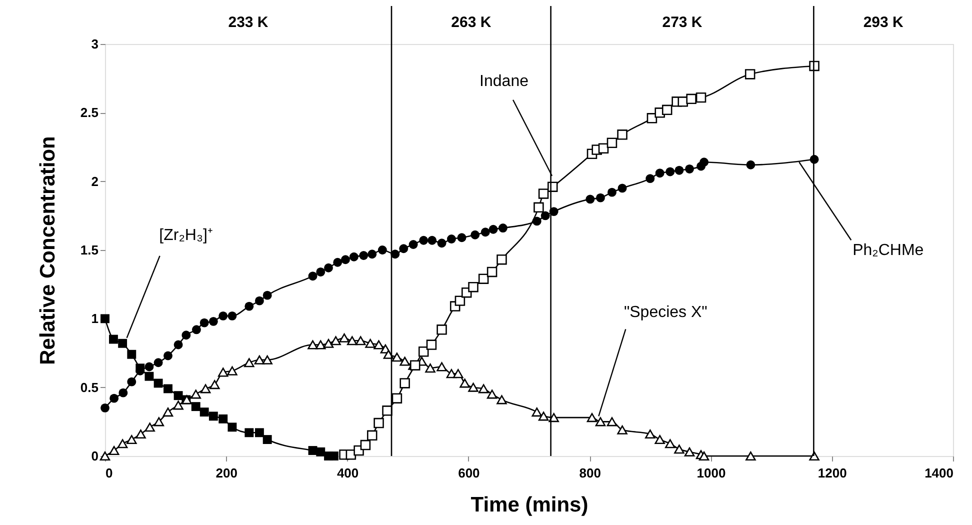  I want to click on y-tick-label: 2, so click(94, 181).